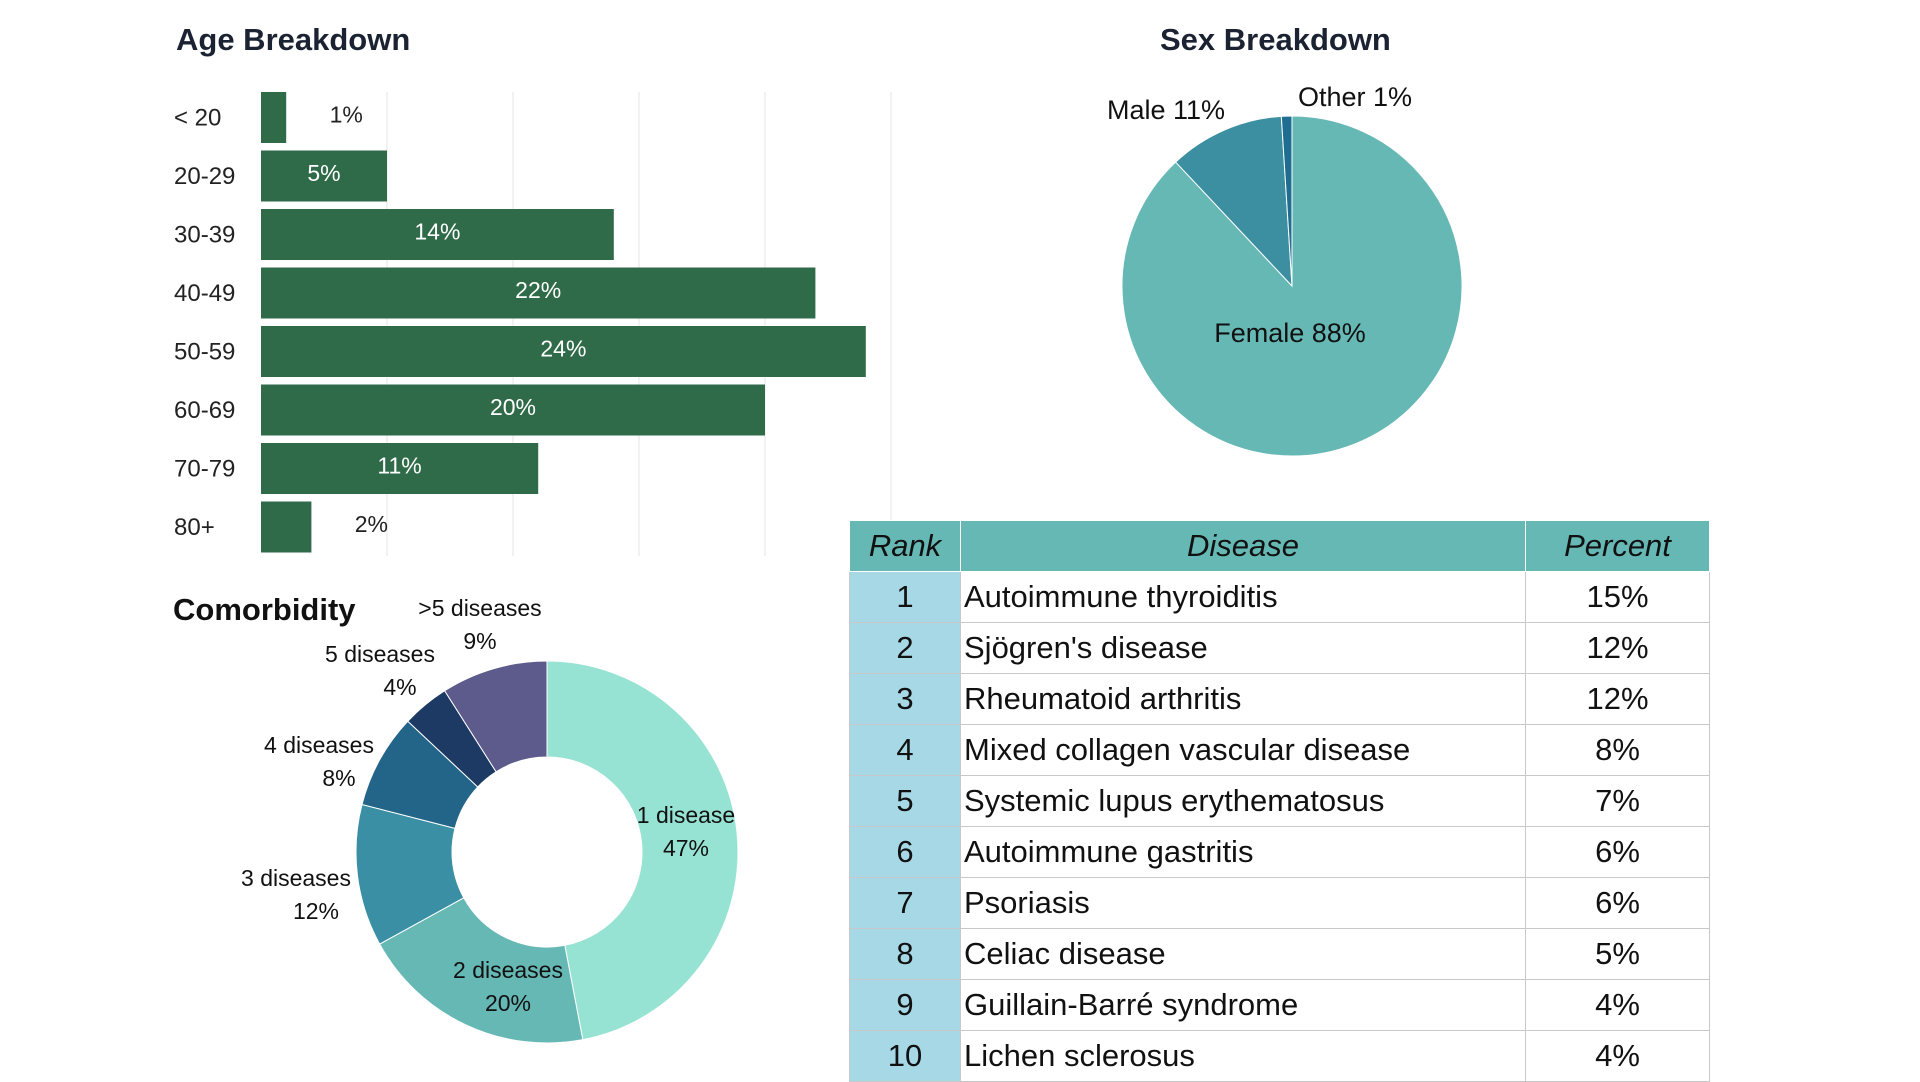  What do you see at coordinates (479, 608) in the screenshot?
I see `comorbidity-slice-name: >5 diseases` at bounding box center [479, 608].